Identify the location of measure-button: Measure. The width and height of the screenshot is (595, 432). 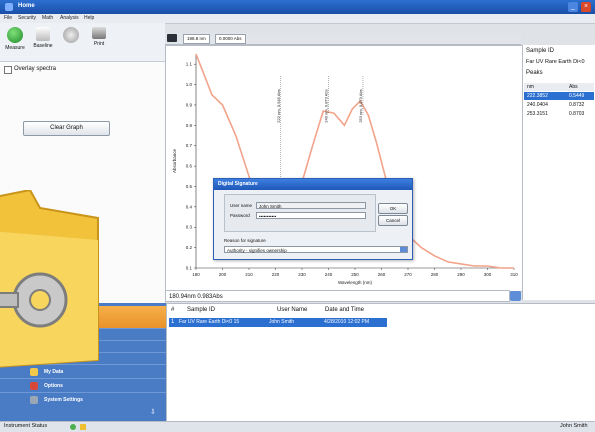
(15, 39).